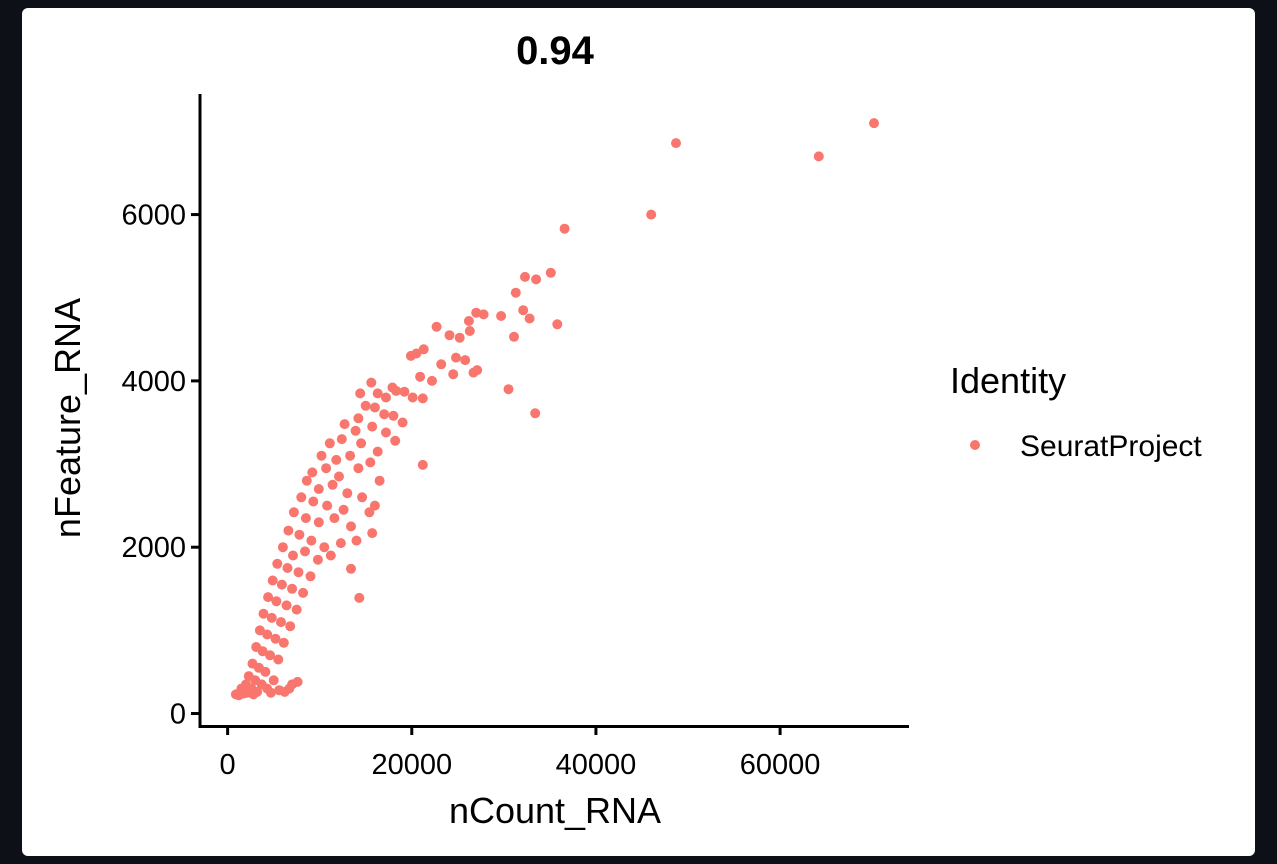  I want to click on x-axis-label: nCount_RNA, so click(555, 810).